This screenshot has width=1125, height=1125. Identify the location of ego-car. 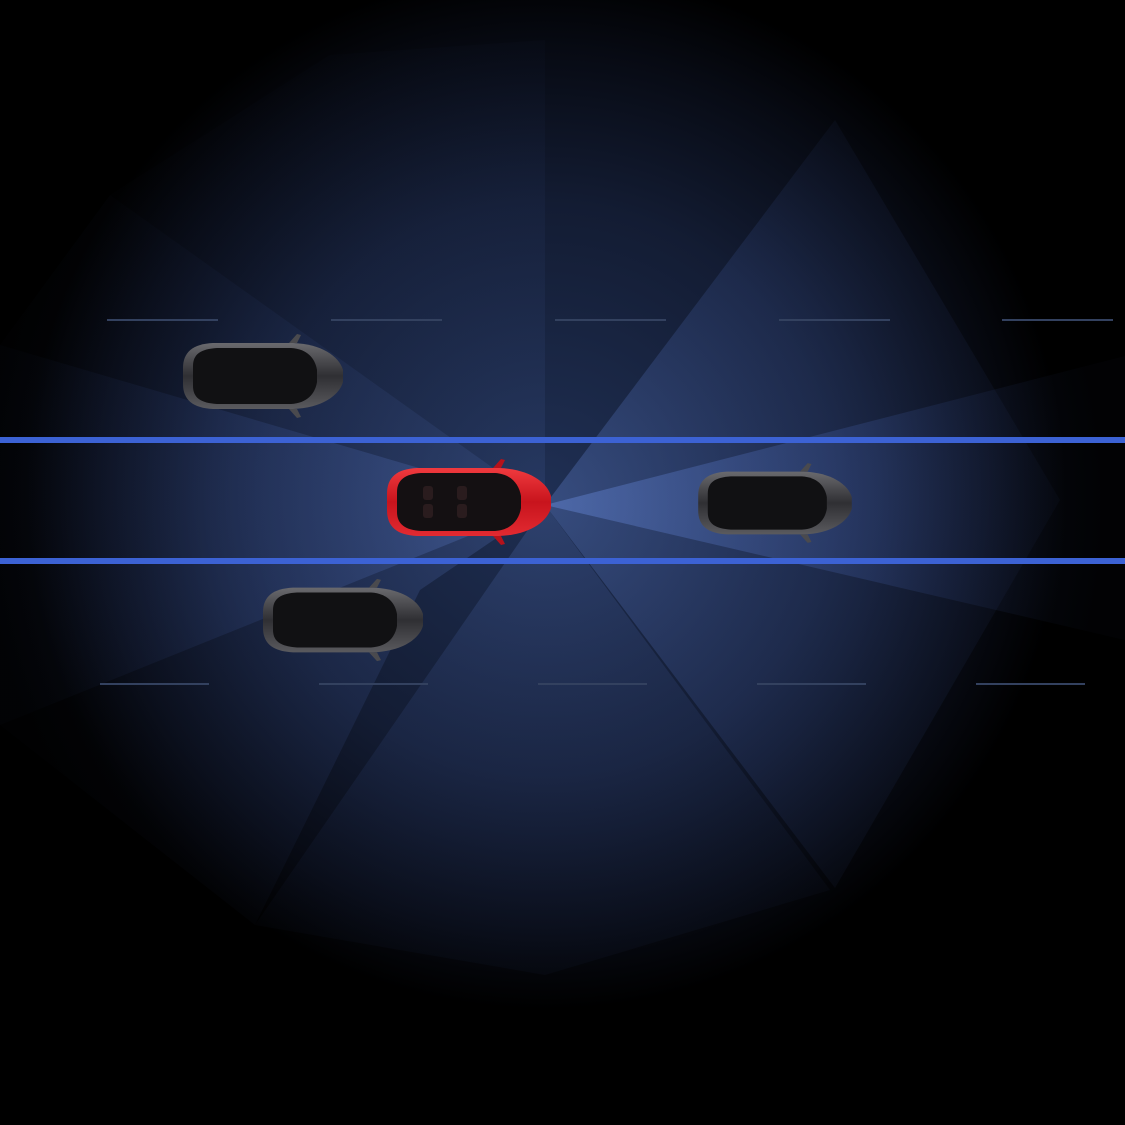
(469, 502).